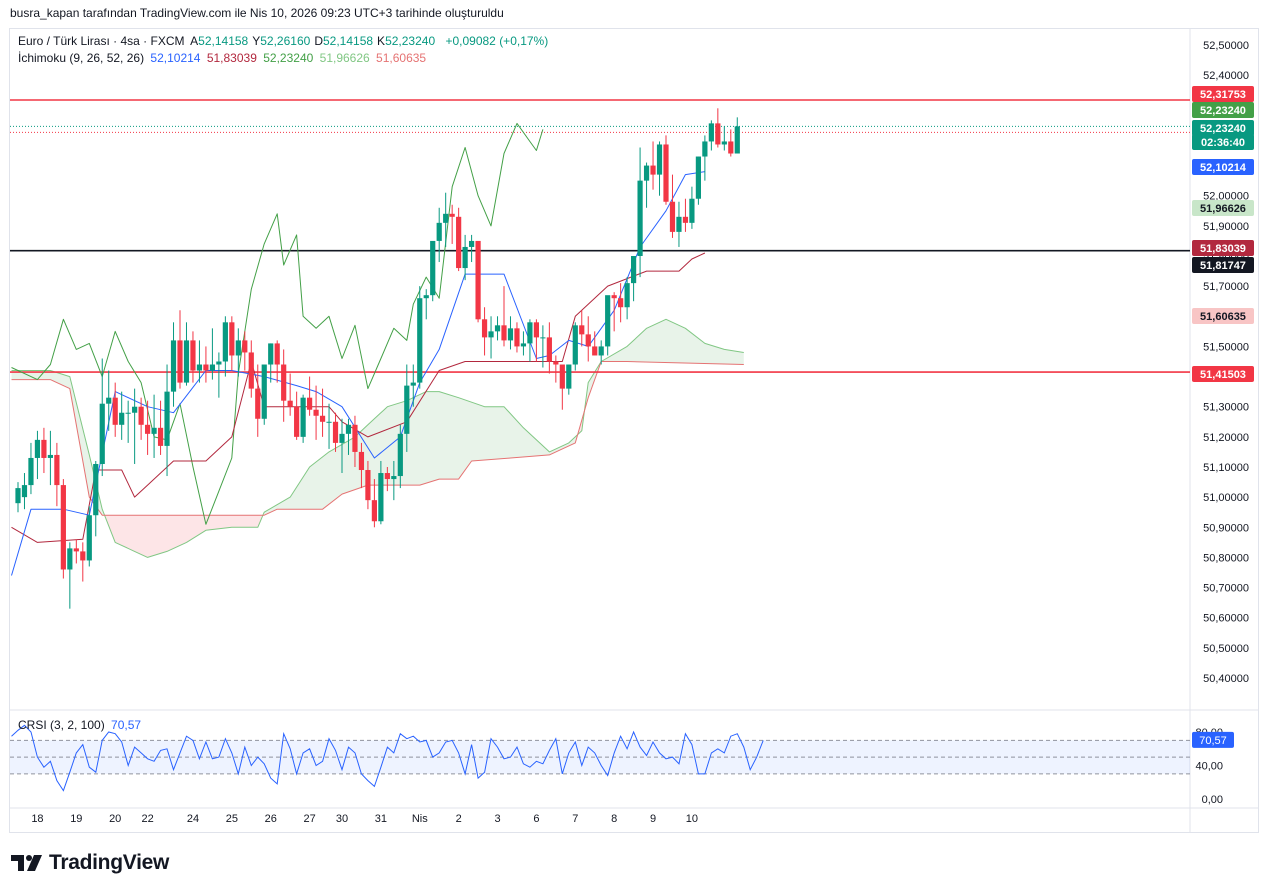 The height and width of the screenshot is (893, 1269). Describe the element at coordinates (219, 41) in the screenshot. I see `ohlc-a: A52,14158` at that location.